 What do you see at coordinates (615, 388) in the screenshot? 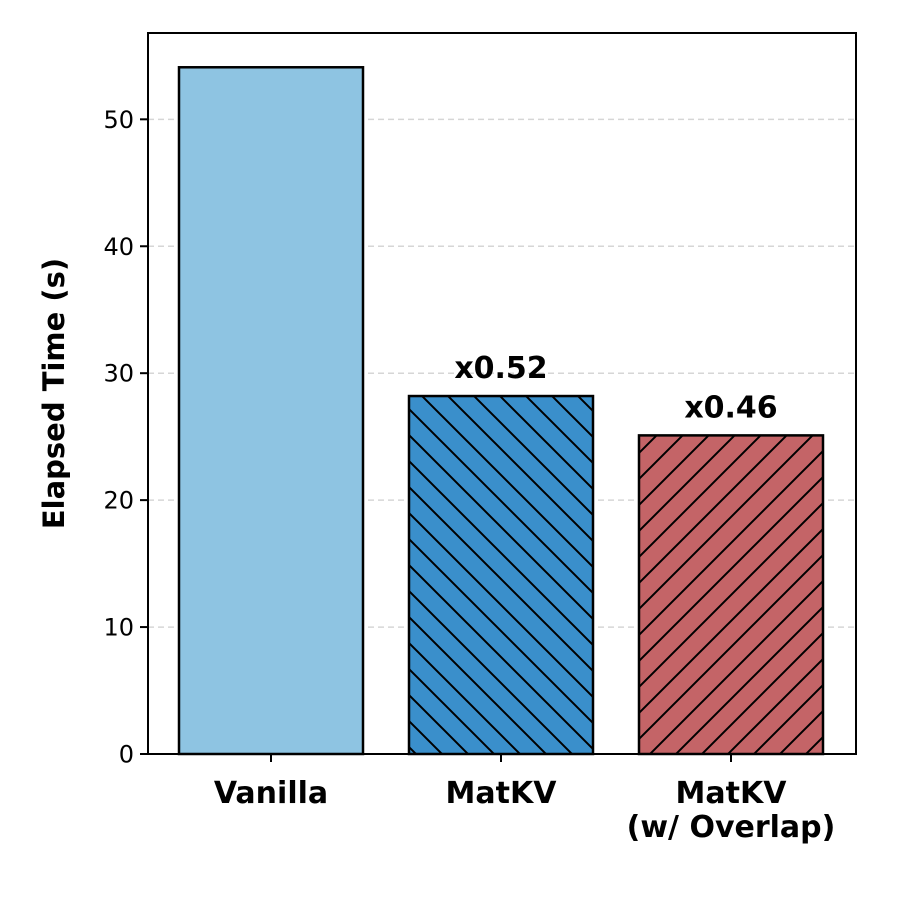
I see `data-labels: x0.52 x0.46` at bounding box center [615, 388].